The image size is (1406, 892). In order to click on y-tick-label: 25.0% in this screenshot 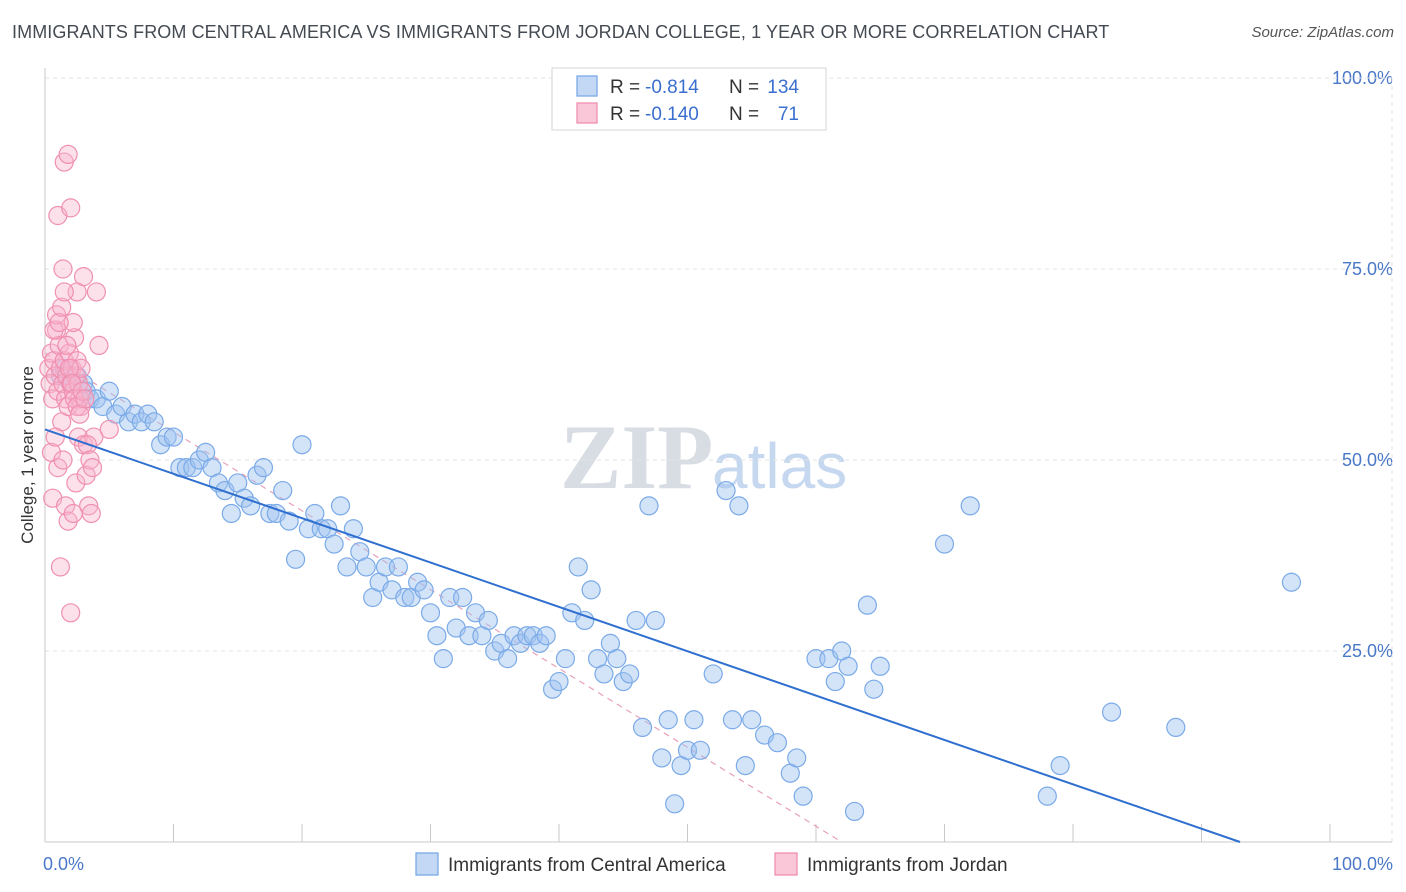, I will do `click(1367, 651)`.